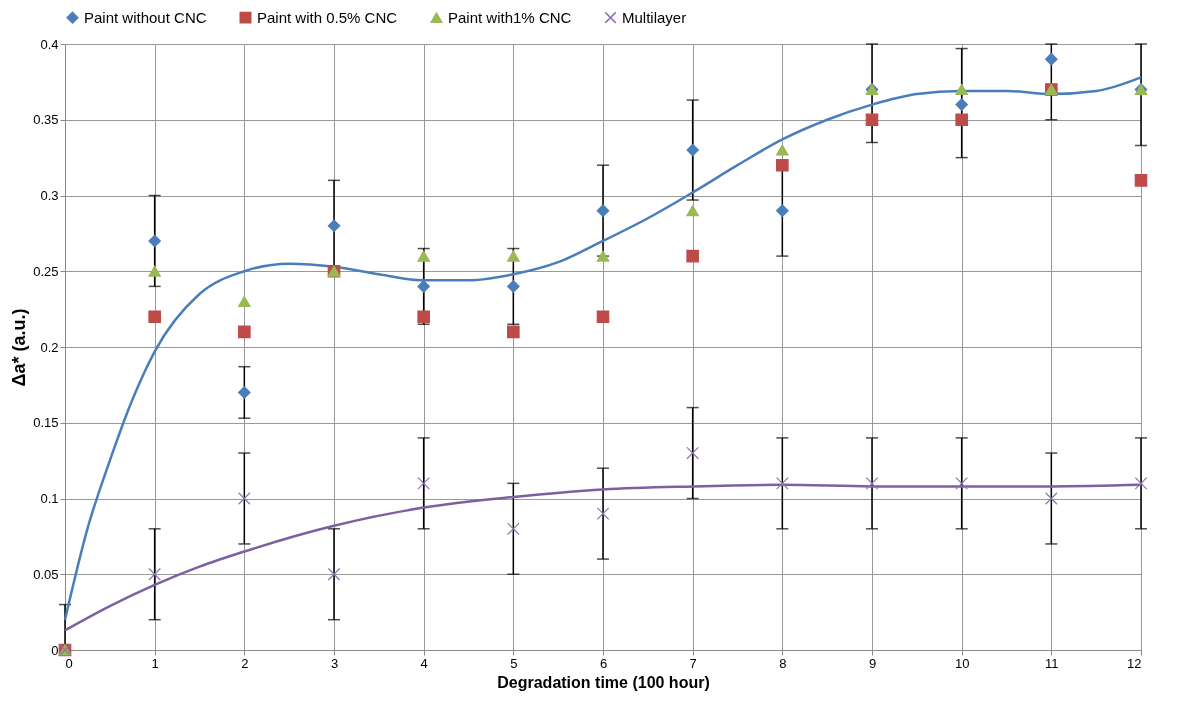 The height and width of the screenshot is (719, 1177). Describe the element at coordinates (46, 120) in the screenshot. I see `y-tick-label: 0.35` at that location.